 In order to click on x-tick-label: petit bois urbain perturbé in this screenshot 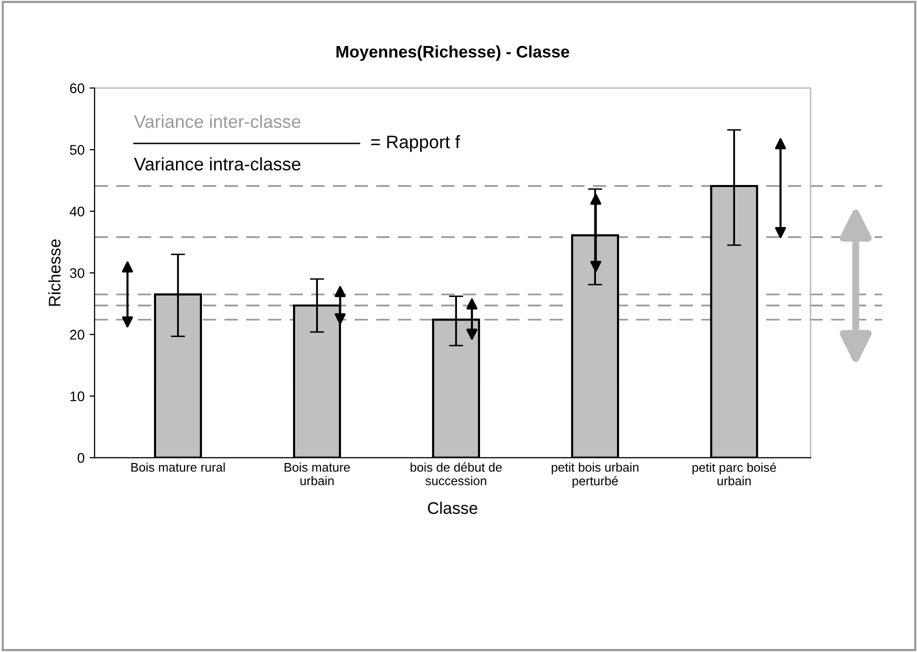, I will do `click(595, 475)`.